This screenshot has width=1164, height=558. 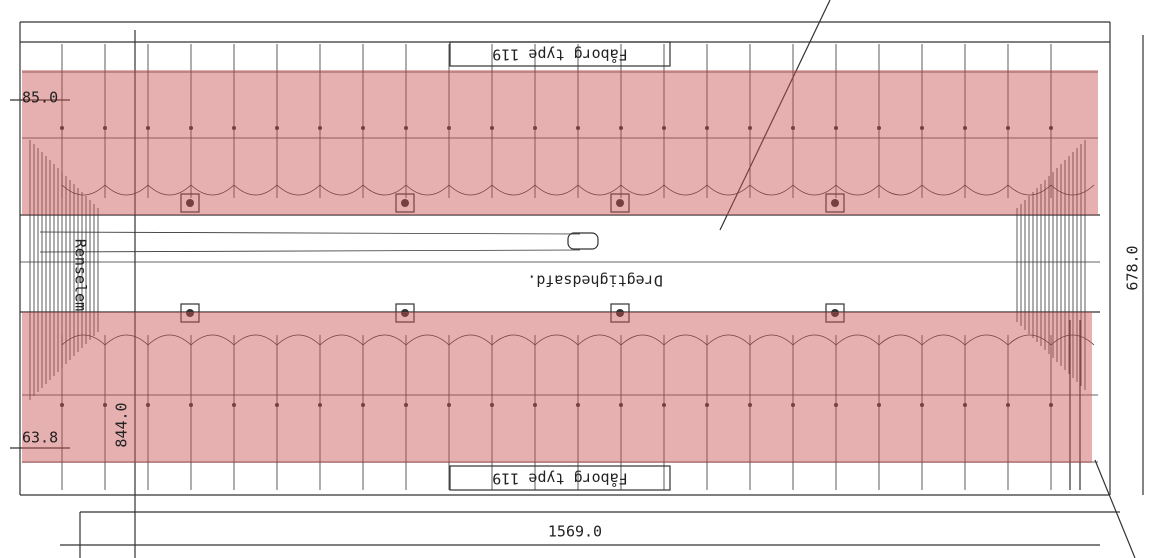 I want to click on bottom-label: Fåborg type 119, so click(x=559, y=479).